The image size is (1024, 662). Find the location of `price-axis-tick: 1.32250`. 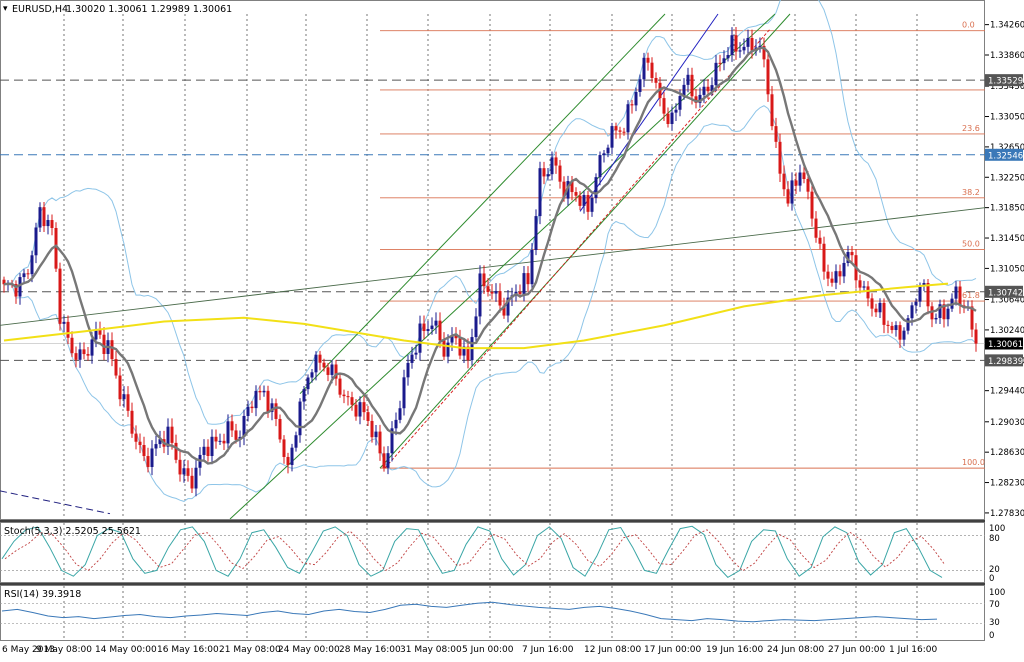

price-axis-tick: 1.32250 is located at coordinates (1007, 178).